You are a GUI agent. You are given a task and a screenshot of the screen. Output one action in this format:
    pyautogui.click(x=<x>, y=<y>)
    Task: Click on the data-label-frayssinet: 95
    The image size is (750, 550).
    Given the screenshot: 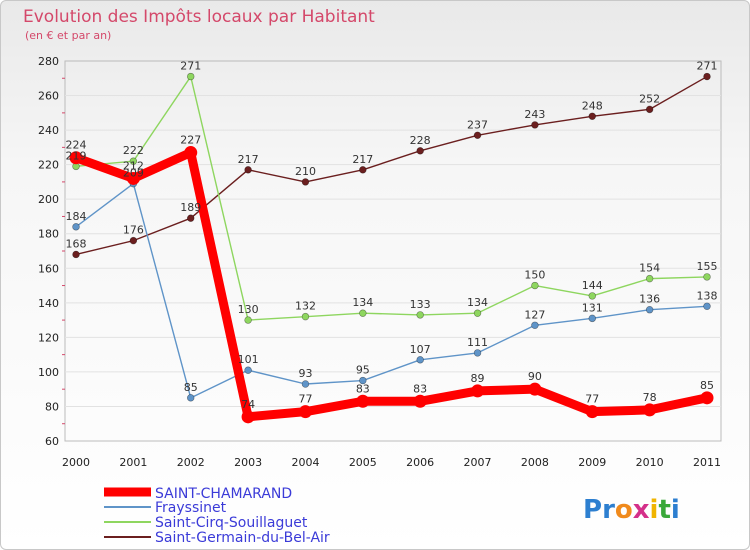 What is the action you would take?
    pyautogui.click(x=363, y=370)
    